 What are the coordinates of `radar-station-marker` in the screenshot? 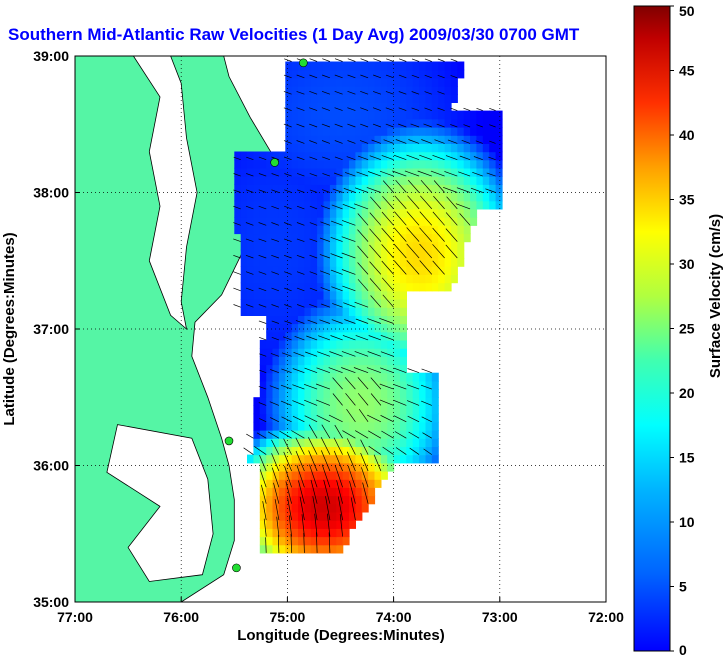 It's located at (274, 162).